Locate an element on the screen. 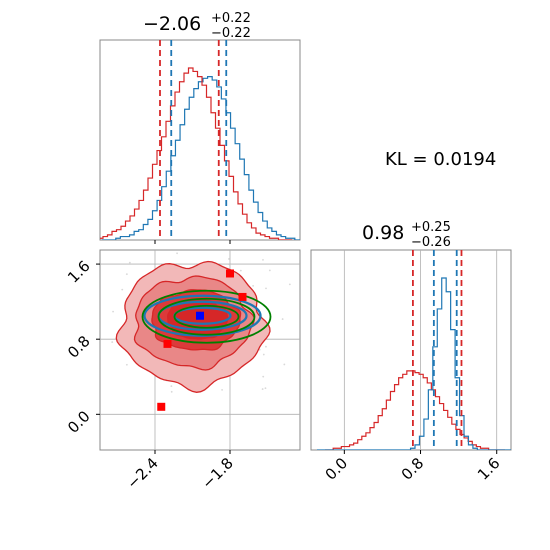  param2-title-plus: +0.25 is located at coordinates (431, 227).